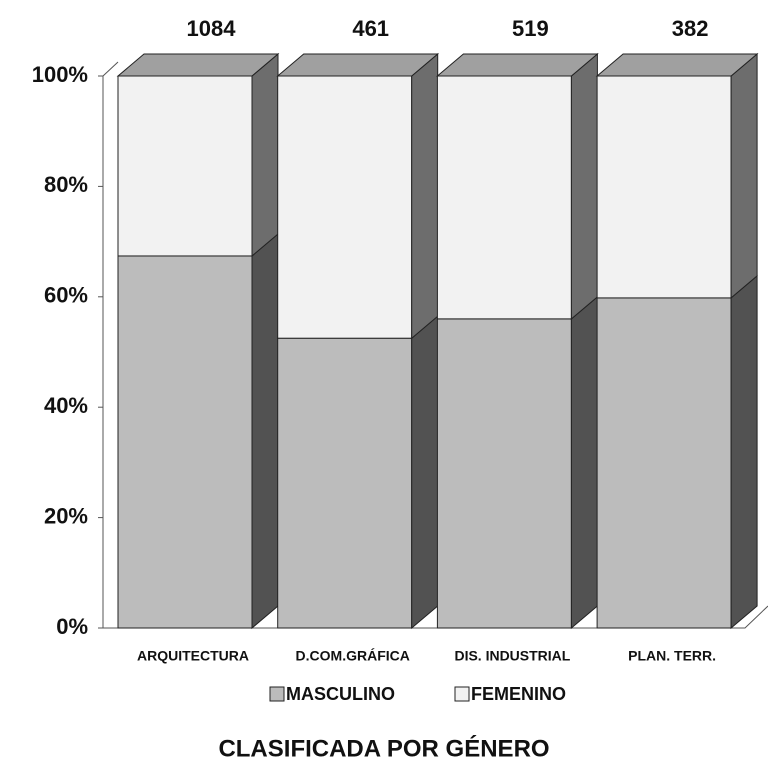  Describe the element at coordinates (193, 656) in the screenshot. I see `x-tick-label: ARQUITECTURA` at that location.